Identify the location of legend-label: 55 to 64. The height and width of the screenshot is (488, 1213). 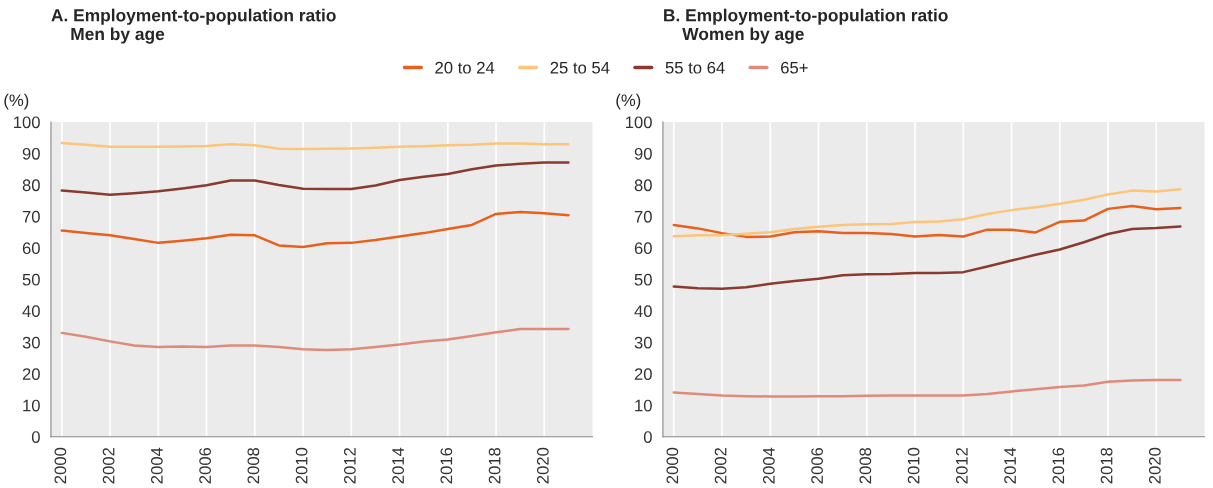
(695, 67).